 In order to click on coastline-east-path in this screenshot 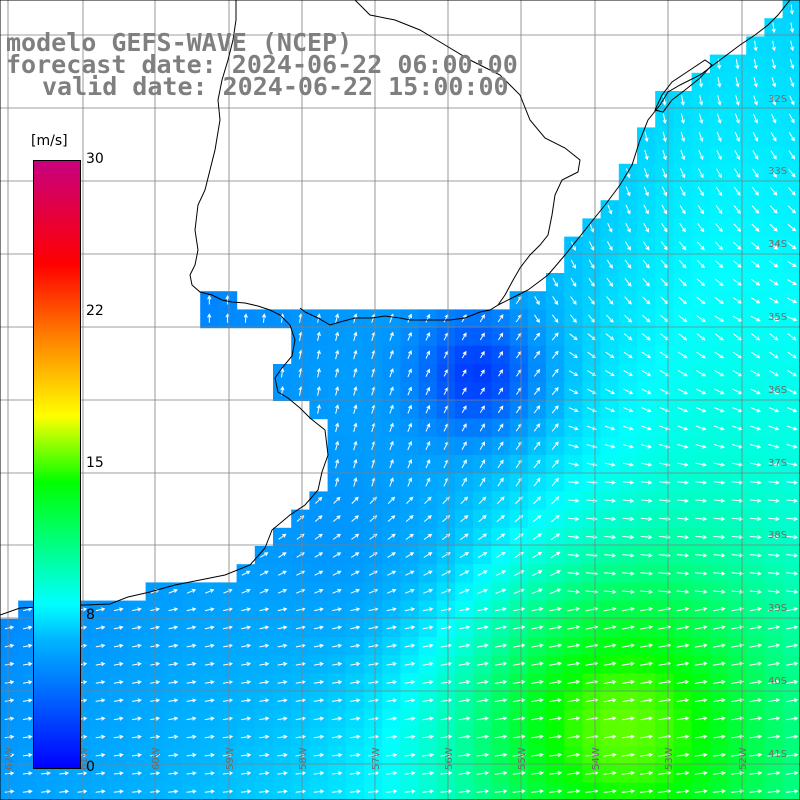, I will do `click(644, 153)`.